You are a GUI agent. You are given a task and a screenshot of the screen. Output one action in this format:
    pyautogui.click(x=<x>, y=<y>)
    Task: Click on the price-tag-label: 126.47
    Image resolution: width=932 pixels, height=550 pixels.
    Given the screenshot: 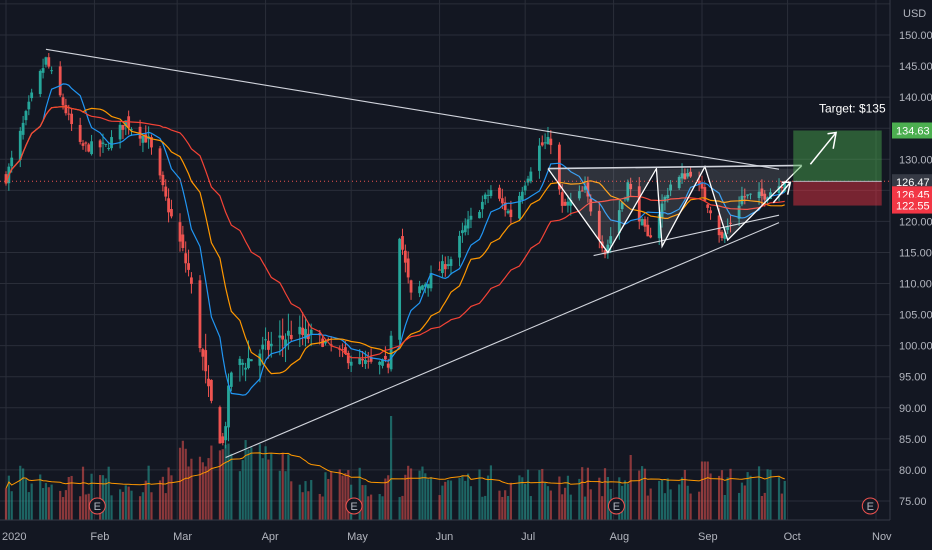 What is the action you would take?
    pyautogui.click(x=913, y=183)
    